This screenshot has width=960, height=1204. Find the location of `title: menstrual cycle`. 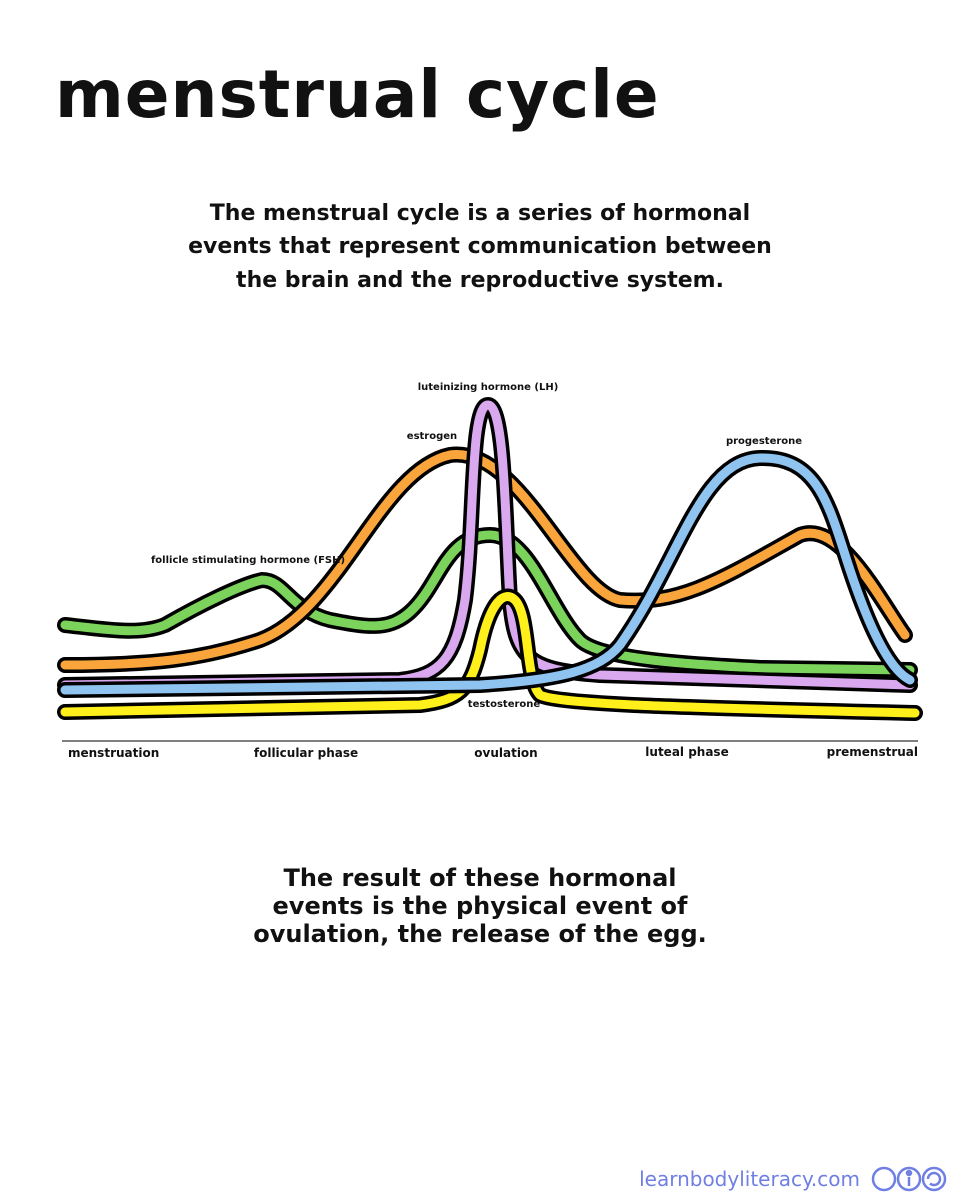

title: menstrual cycle is located at coordinates (357, 94).